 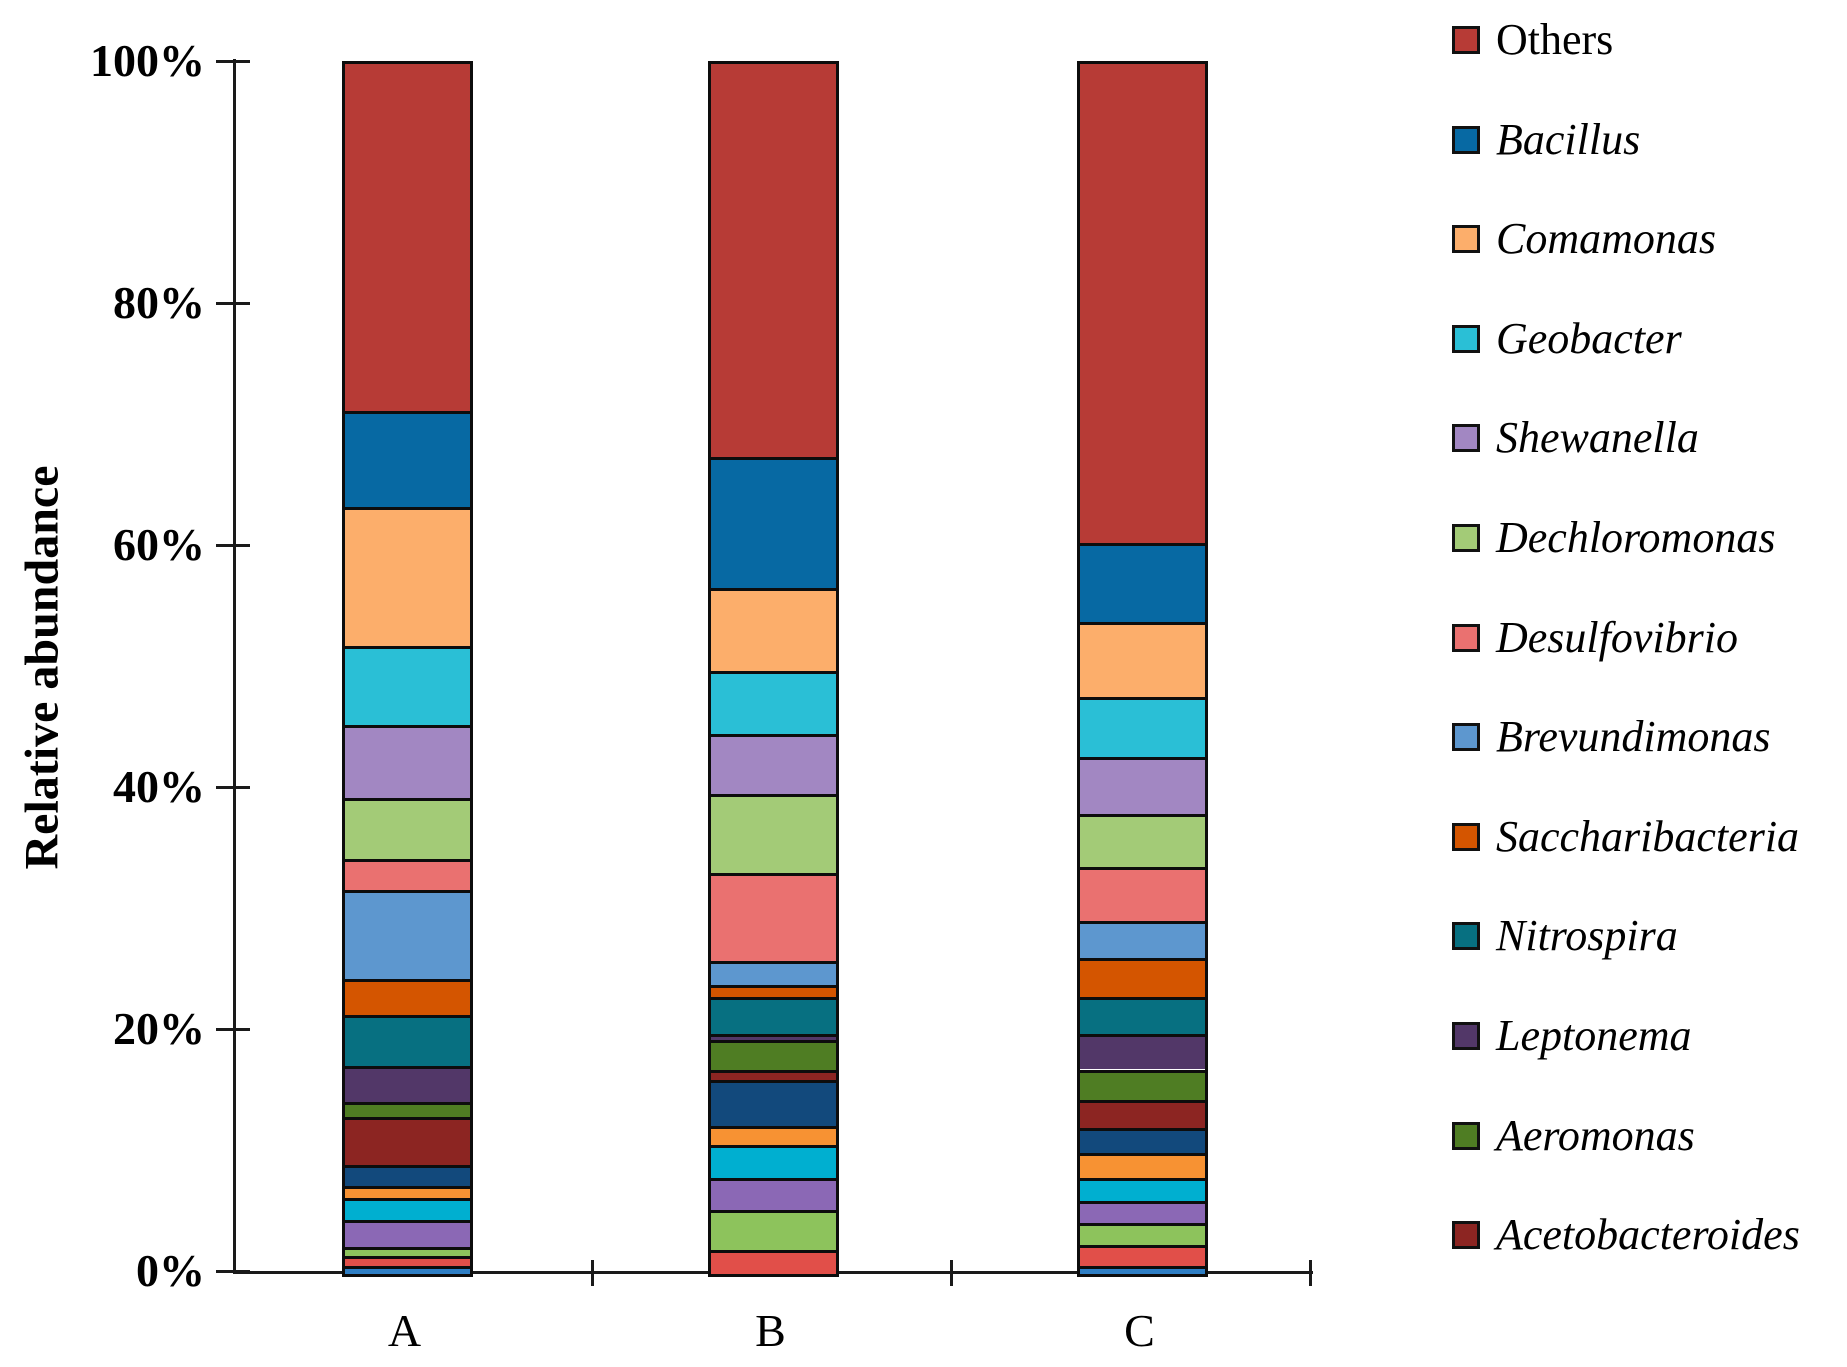 What do you see at coordinates (1466, 338) in the screenshot?
I see `legend-swatch-Geobacter` at bounding box center [1466, 338].